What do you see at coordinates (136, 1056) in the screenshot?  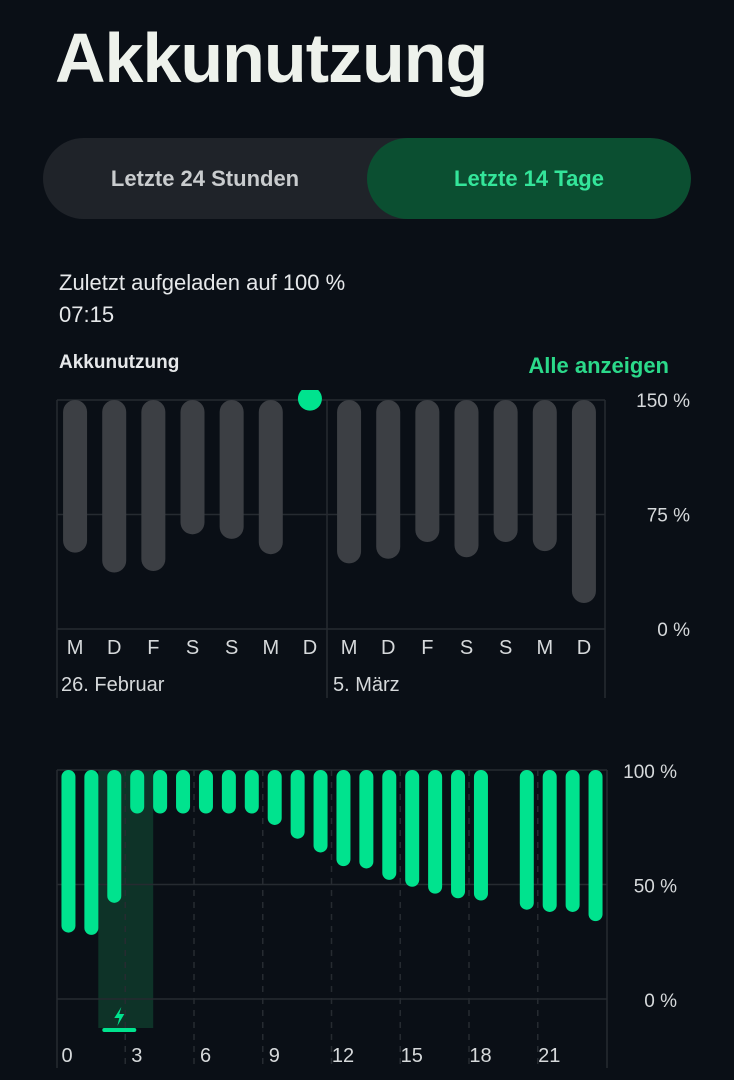 I see `hour-tick-label: 3` at bounding box center [136, 1056].